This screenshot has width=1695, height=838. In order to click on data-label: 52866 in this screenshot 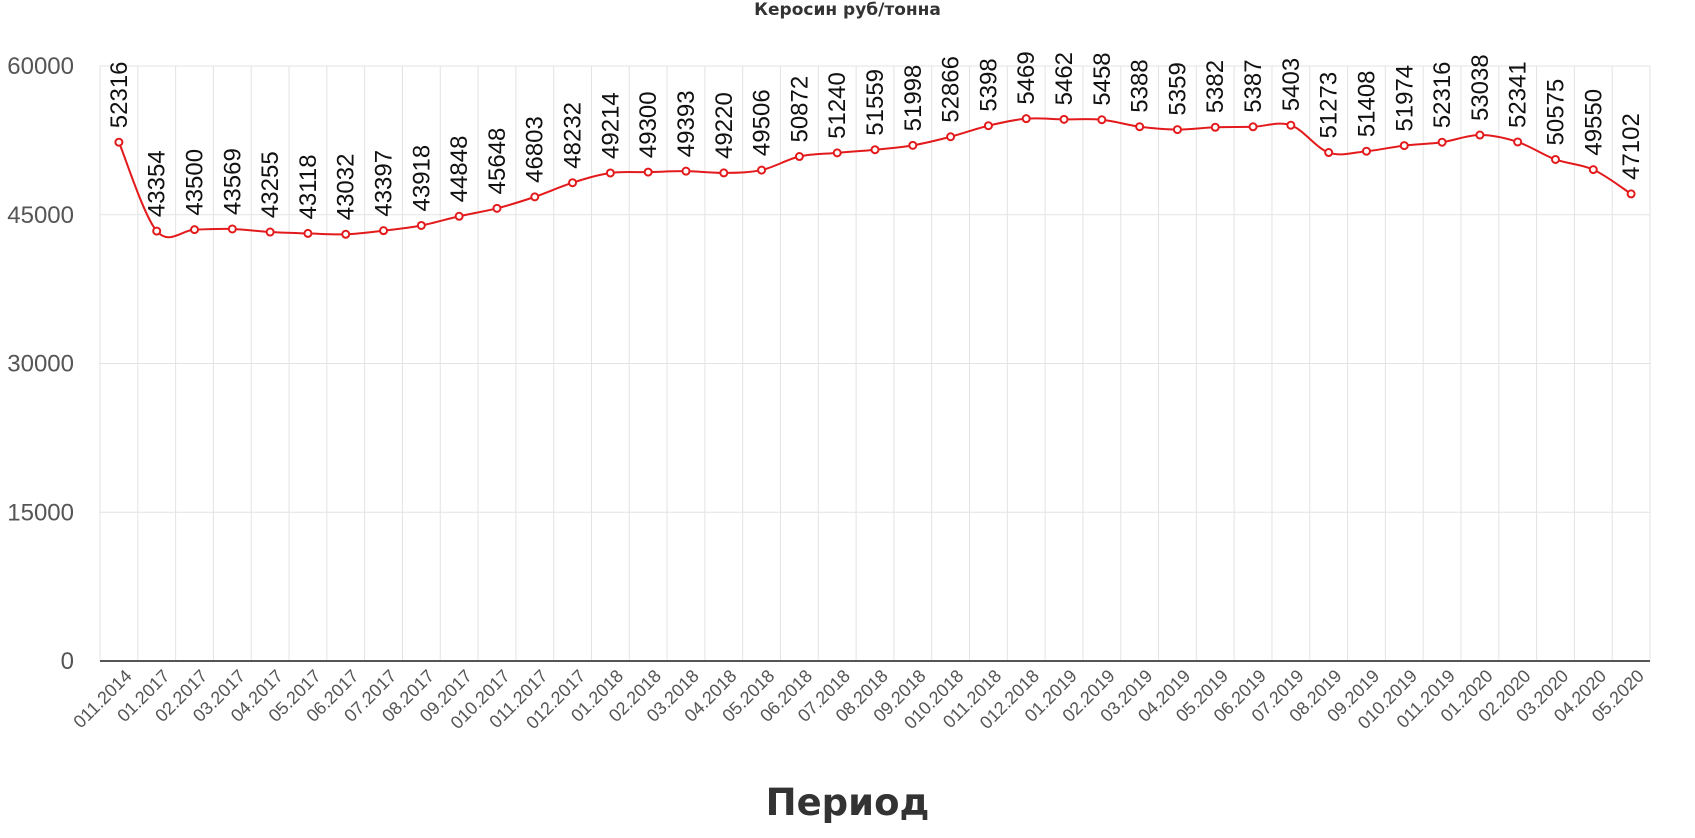, I will do `click(951, 89)`.